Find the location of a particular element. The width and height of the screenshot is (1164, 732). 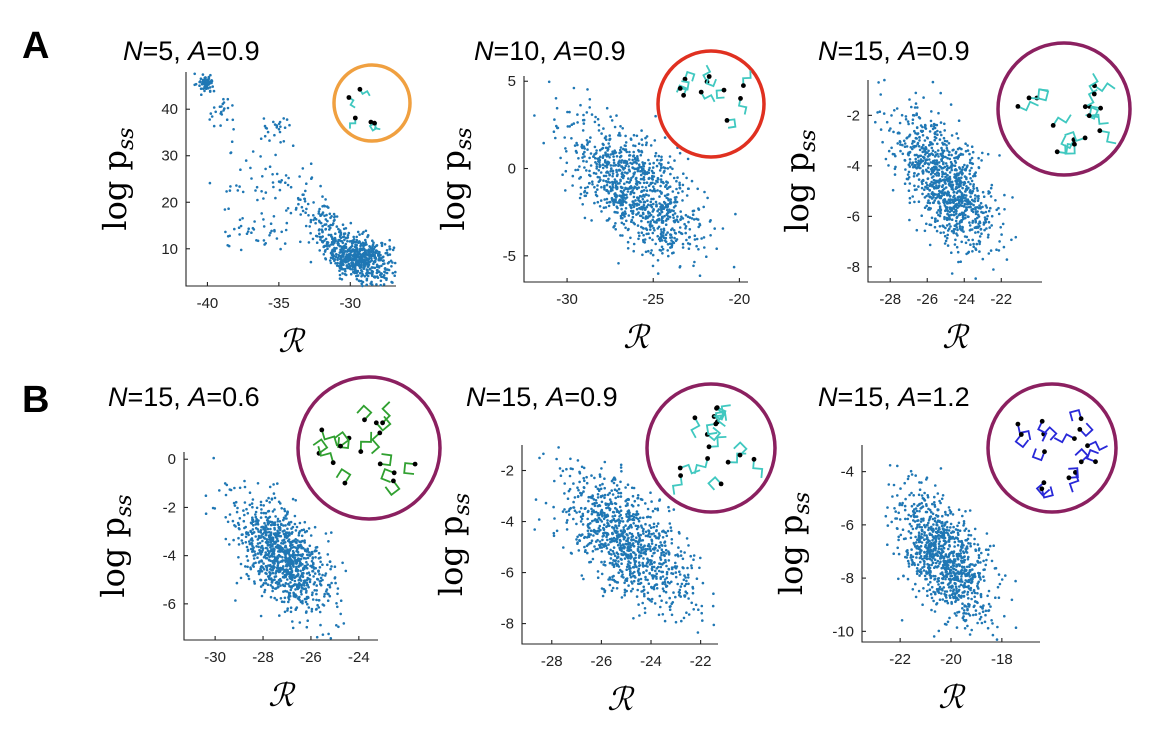

y-tick-label: 5 is located at coordinates (512, 81).